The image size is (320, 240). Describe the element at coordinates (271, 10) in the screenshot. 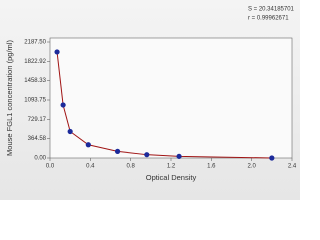

I see `annotation: S = 20.34185701` at that location.